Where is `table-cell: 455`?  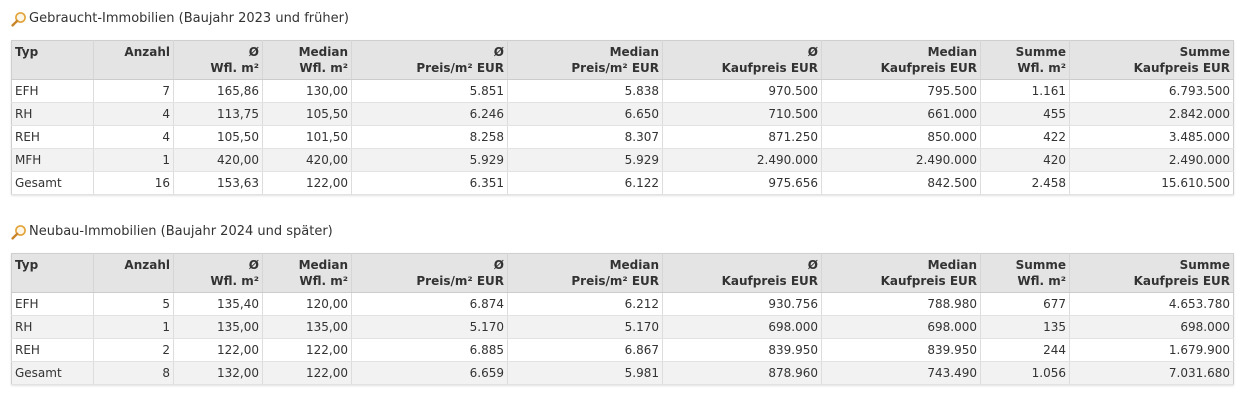
table-cell: 455 is located at coordinates (1025, 114).